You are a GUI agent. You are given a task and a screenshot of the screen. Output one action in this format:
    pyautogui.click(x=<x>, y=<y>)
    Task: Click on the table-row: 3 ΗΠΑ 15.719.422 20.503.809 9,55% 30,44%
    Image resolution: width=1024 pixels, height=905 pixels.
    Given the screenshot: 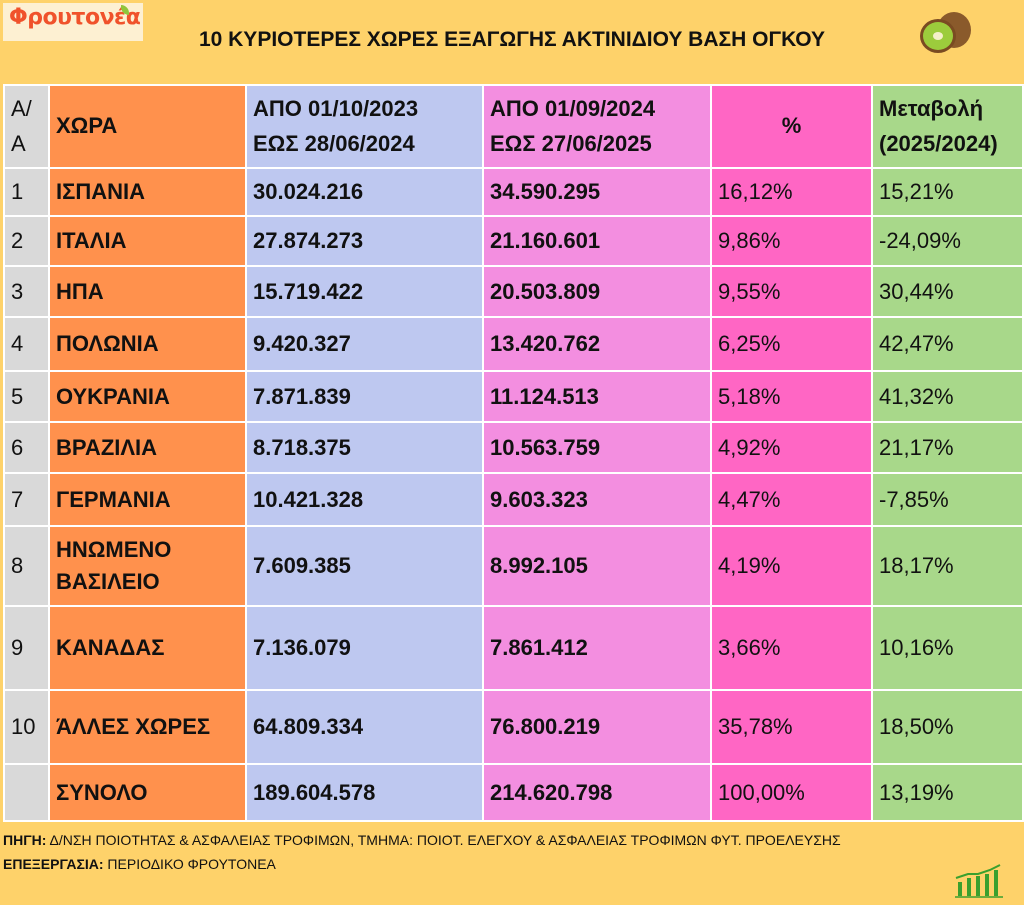 What is the action you would take?
    pyautogui.click(x=513, y=291)
    